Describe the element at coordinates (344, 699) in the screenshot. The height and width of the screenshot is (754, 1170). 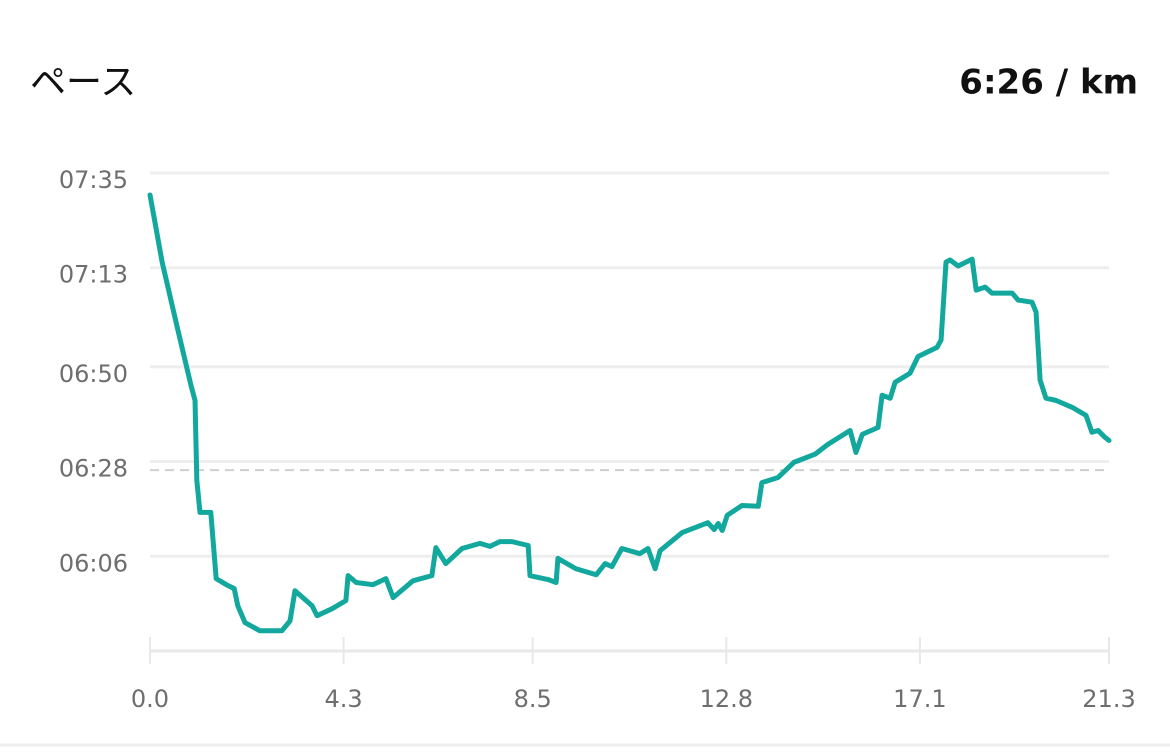
I see `x-tick-label: 4.3` at that location.